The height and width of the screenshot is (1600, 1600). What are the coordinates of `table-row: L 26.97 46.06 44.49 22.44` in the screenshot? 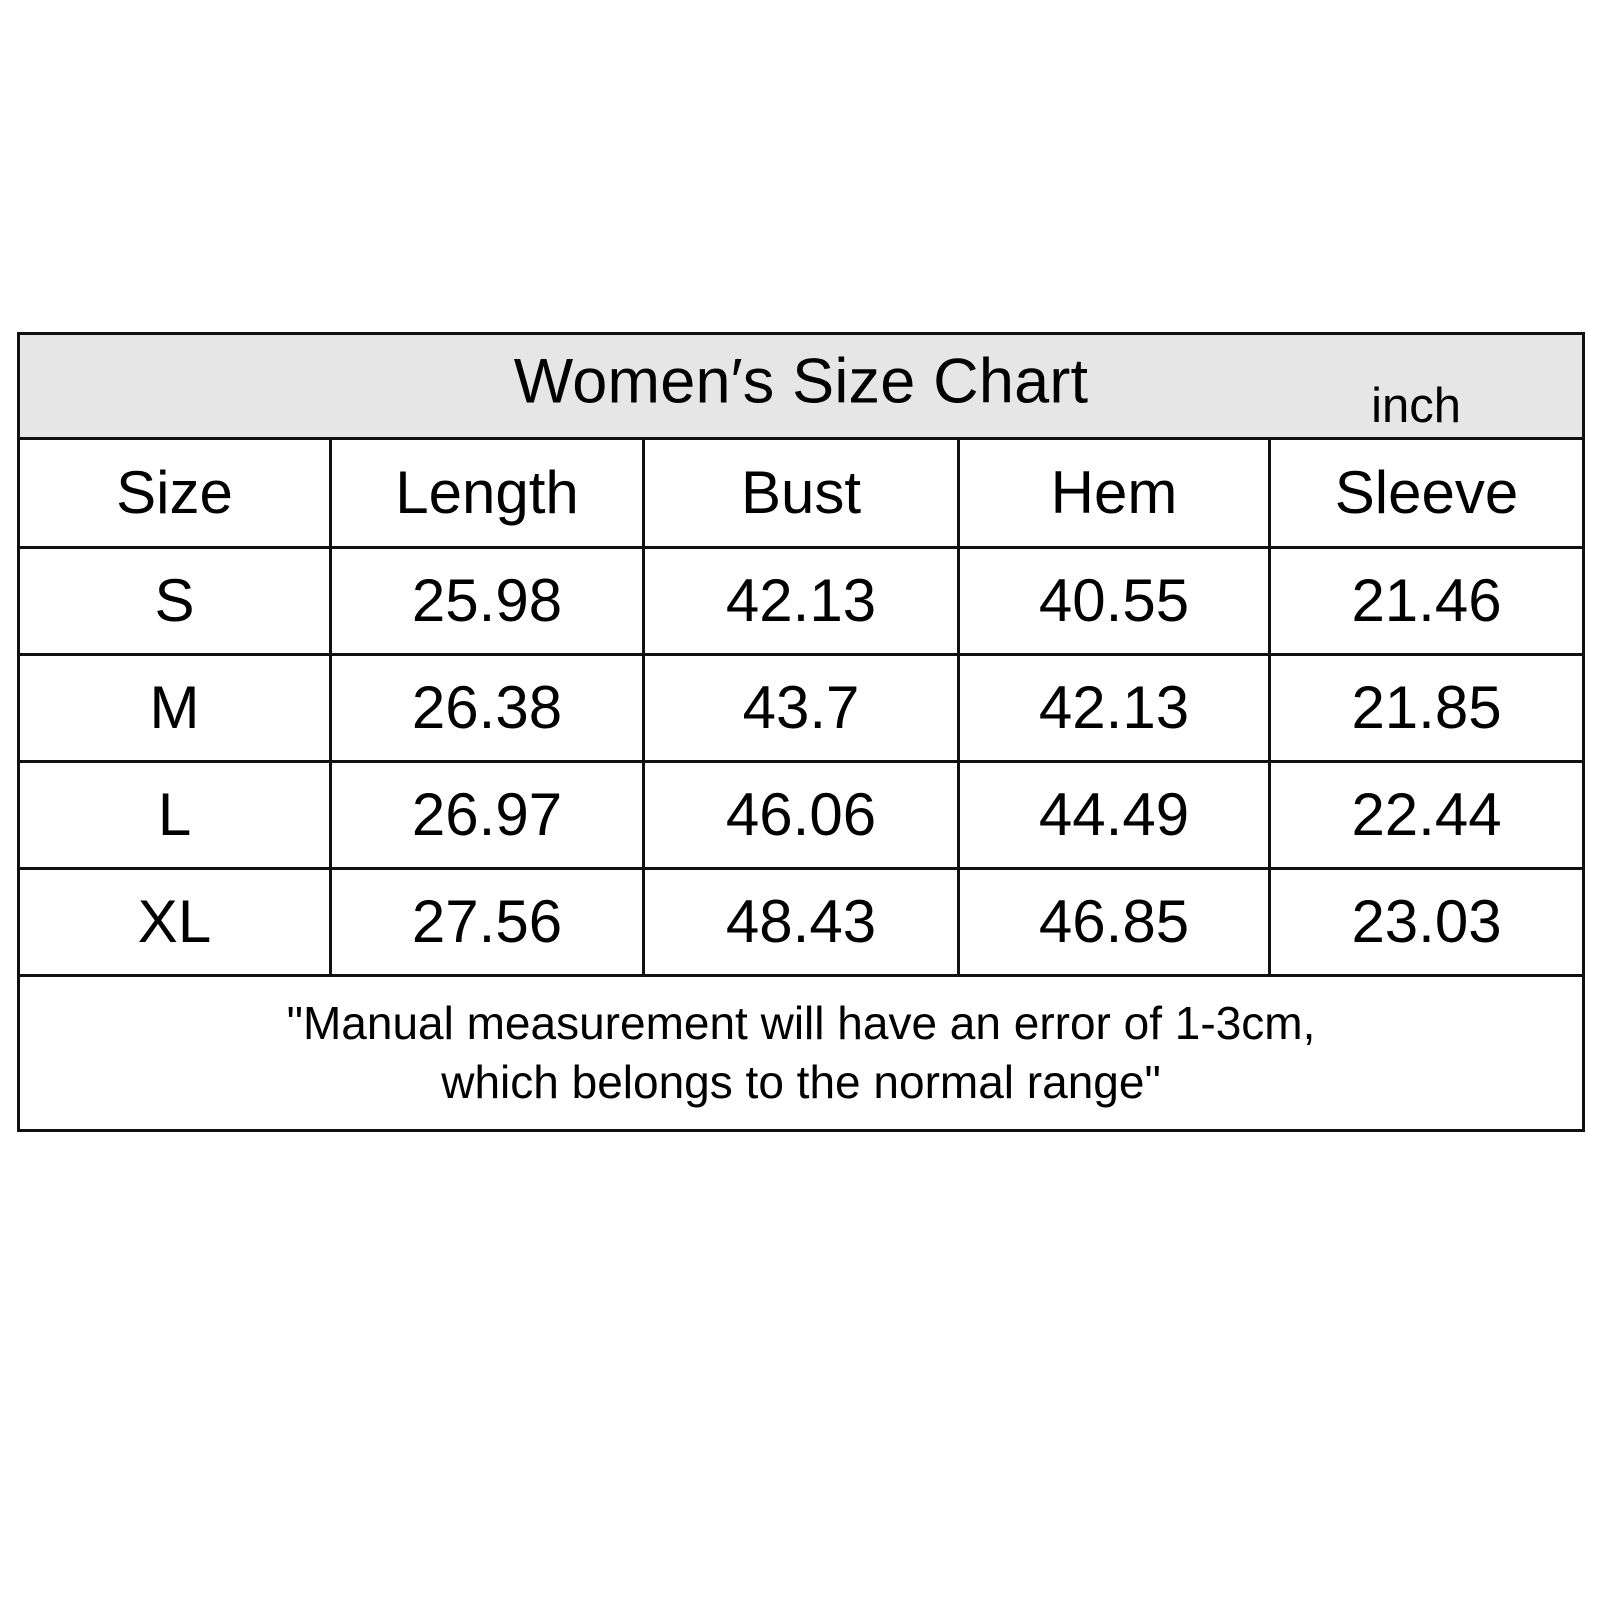 It's located at (801, 815).